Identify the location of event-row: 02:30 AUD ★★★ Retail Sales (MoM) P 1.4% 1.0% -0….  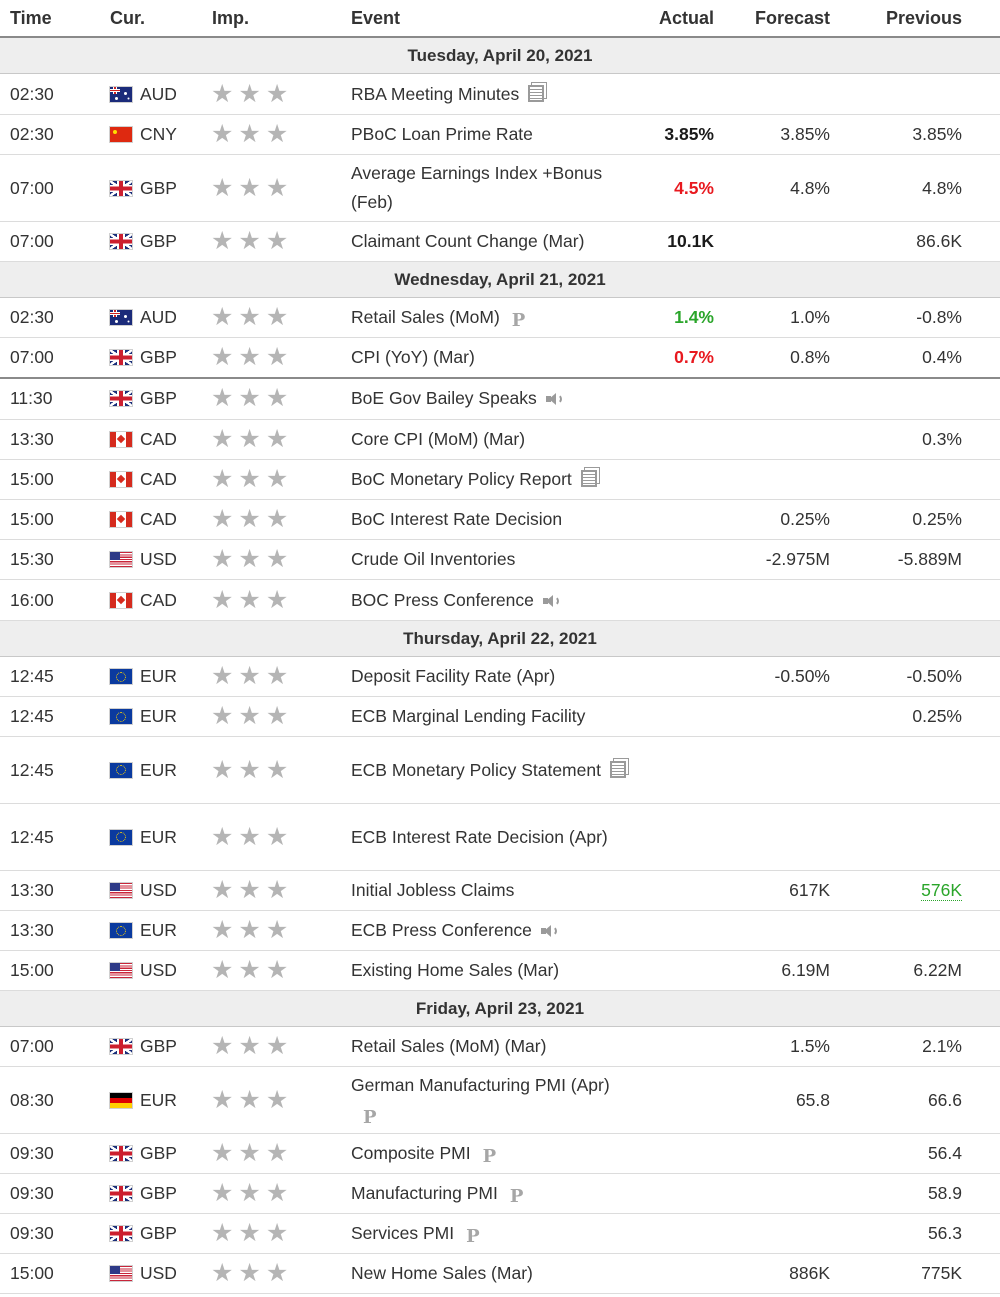
(500, 317).